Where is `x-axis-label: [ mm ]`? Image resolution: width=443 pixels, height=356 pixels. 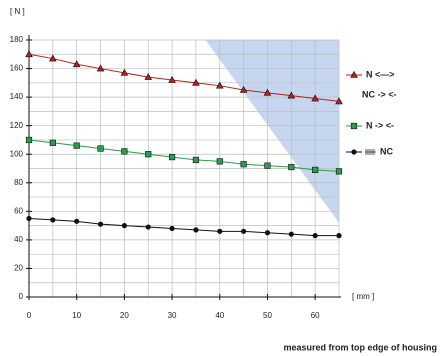 x-axis-label: [ mm ] is located at coordinates (363, 296).